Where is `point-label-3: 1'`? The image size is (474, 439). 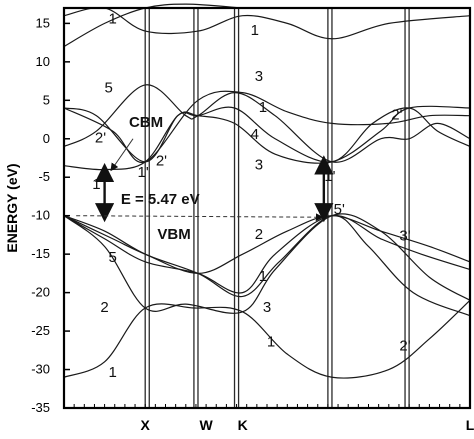
point-label-3: 1' is located at coordinates (329, 176).